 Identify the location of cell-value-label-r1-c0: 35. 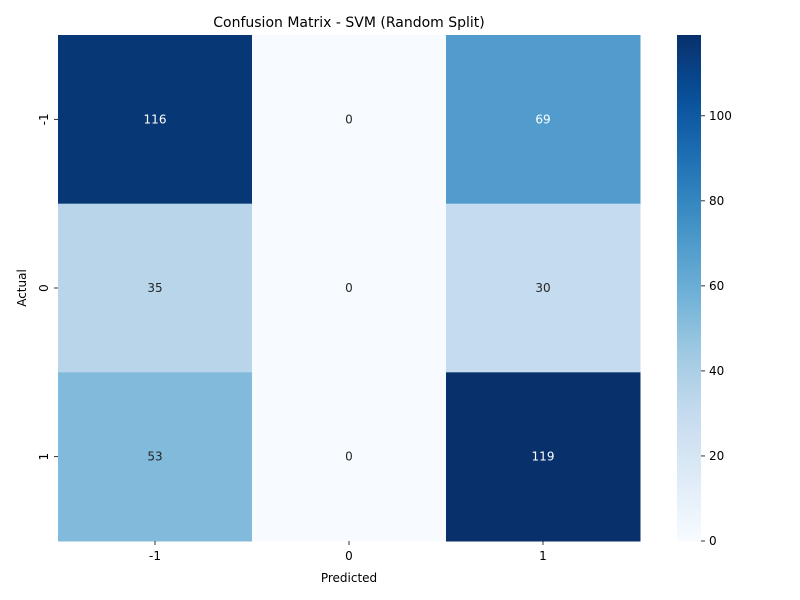
(154, 288).